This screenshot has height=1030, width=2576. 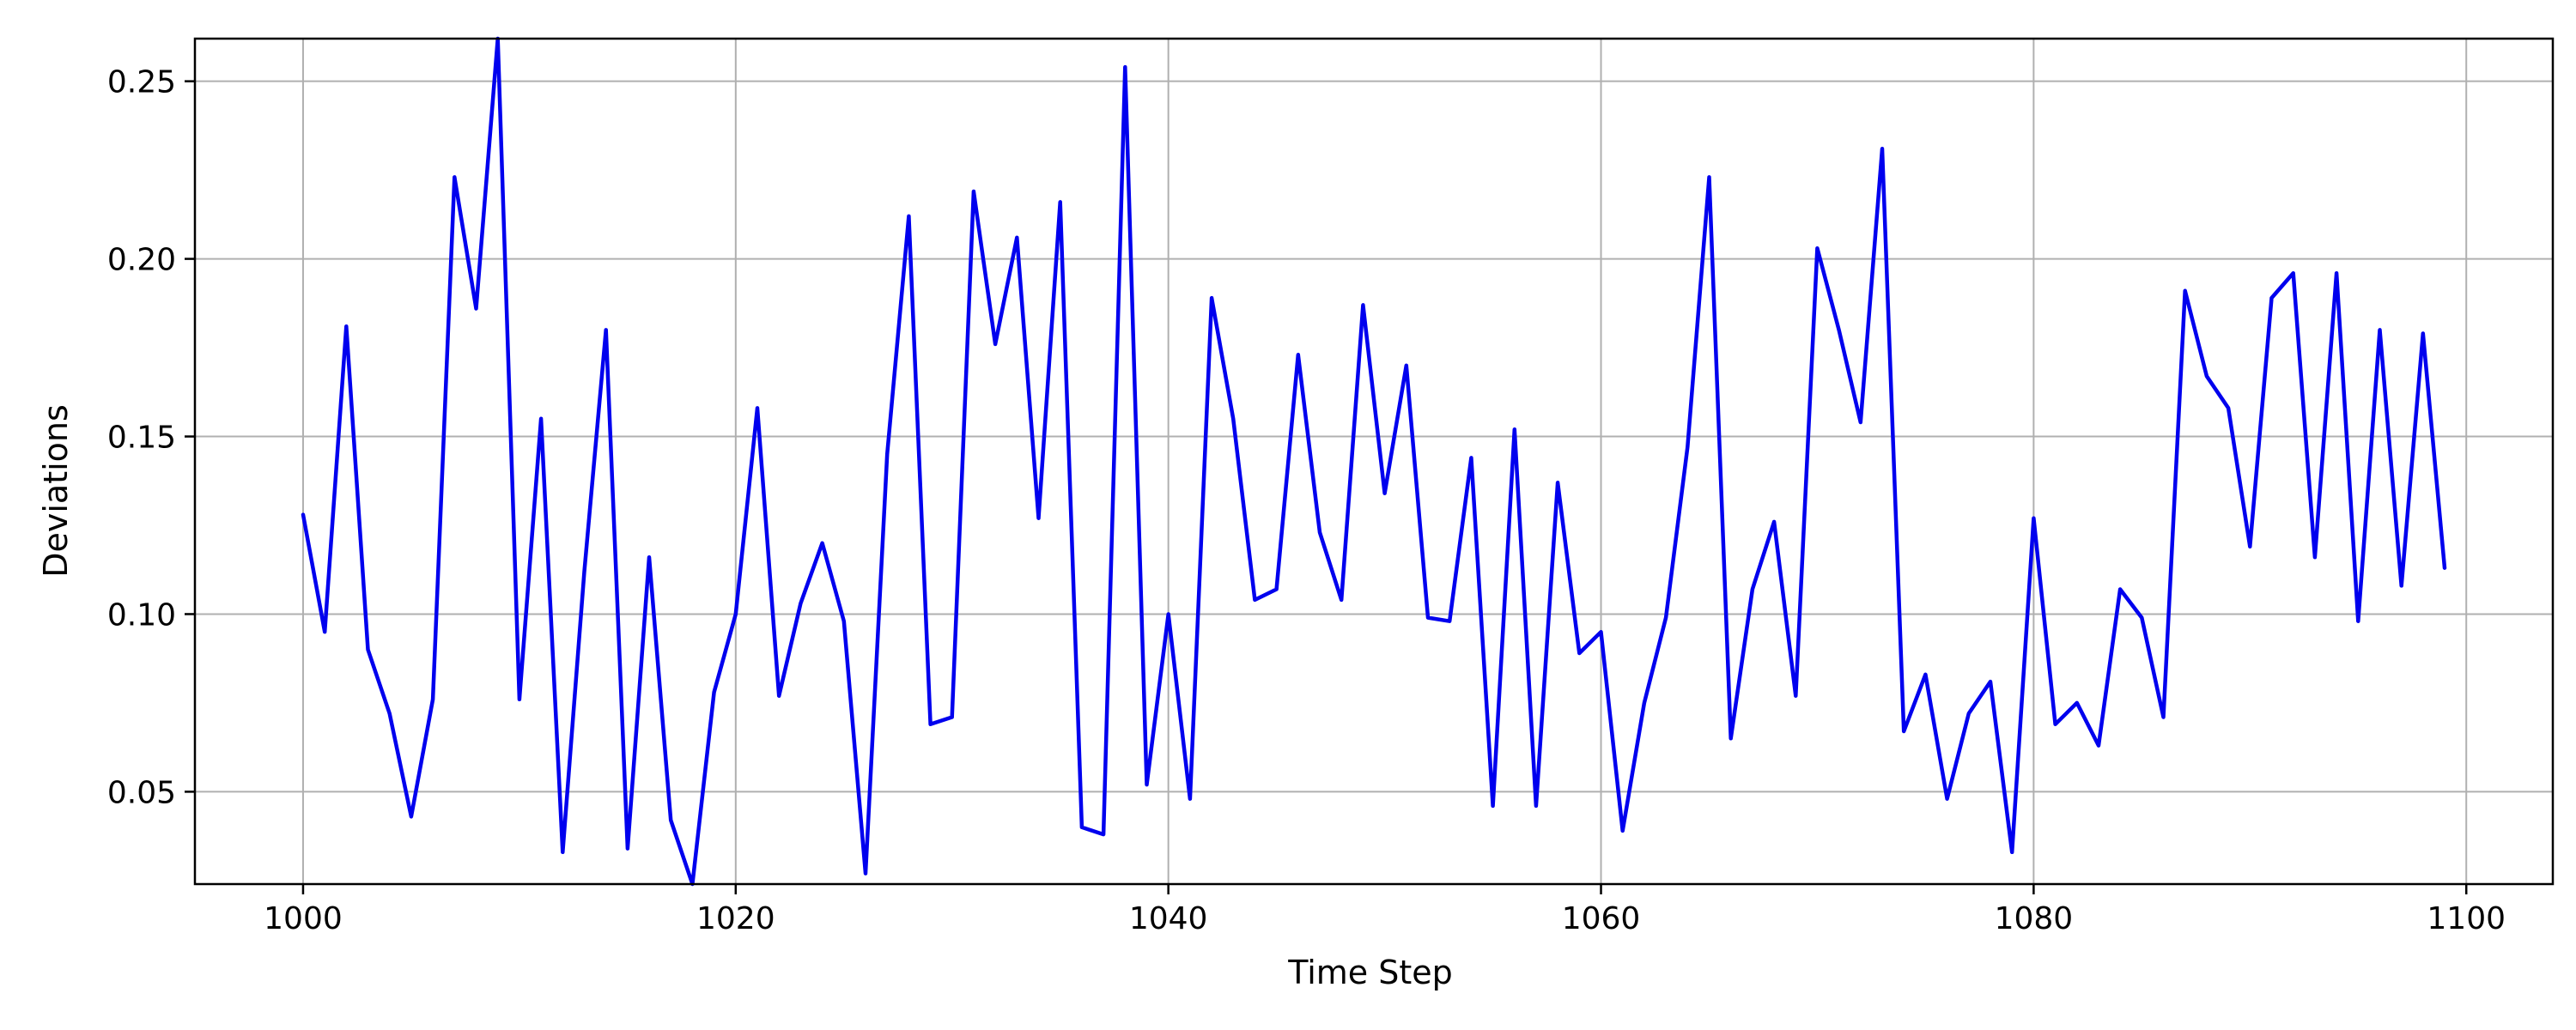 I want to click on y-axis: 0.05 0.10 0.15 0.20 0.25, so click(x=151, y=437).